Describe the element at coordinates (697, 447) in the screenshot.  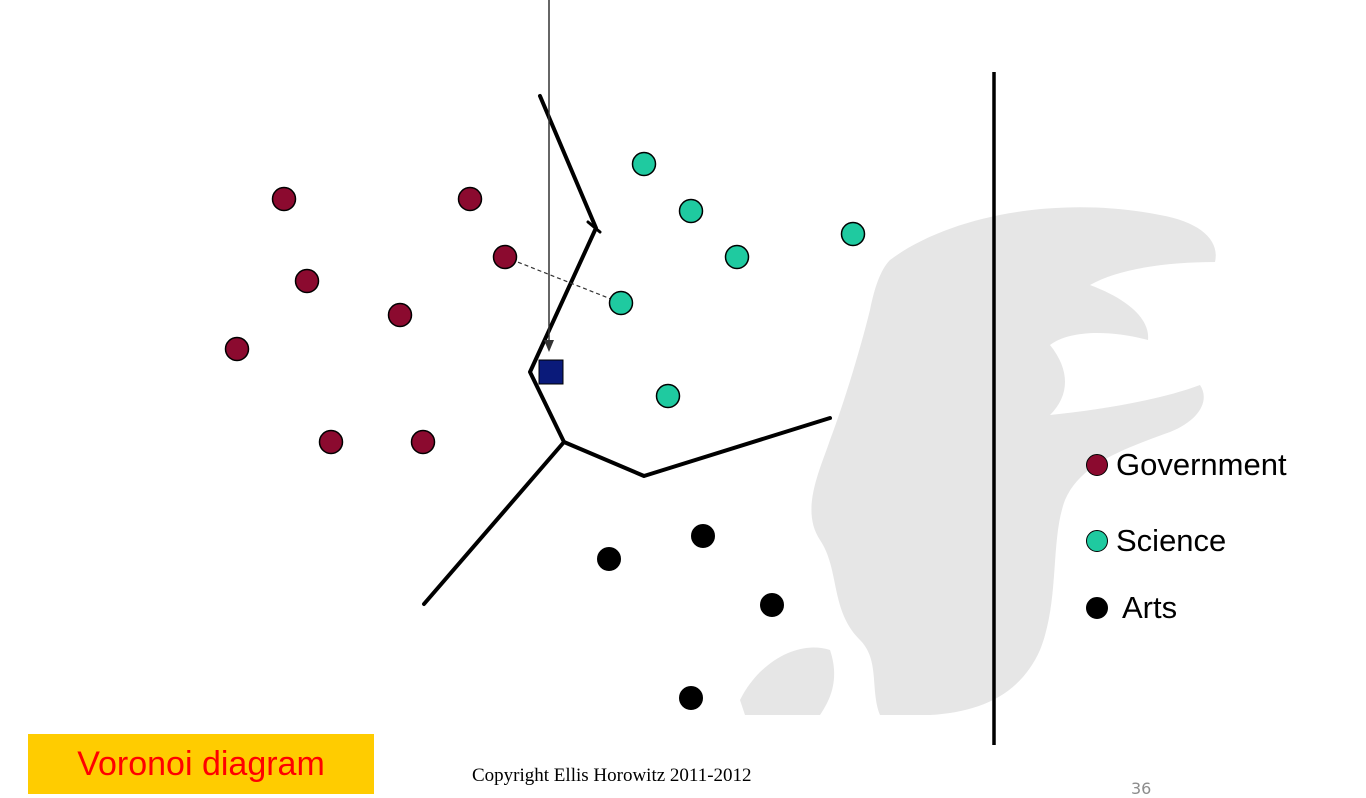
I see `voronoi-edge-right` at that location.